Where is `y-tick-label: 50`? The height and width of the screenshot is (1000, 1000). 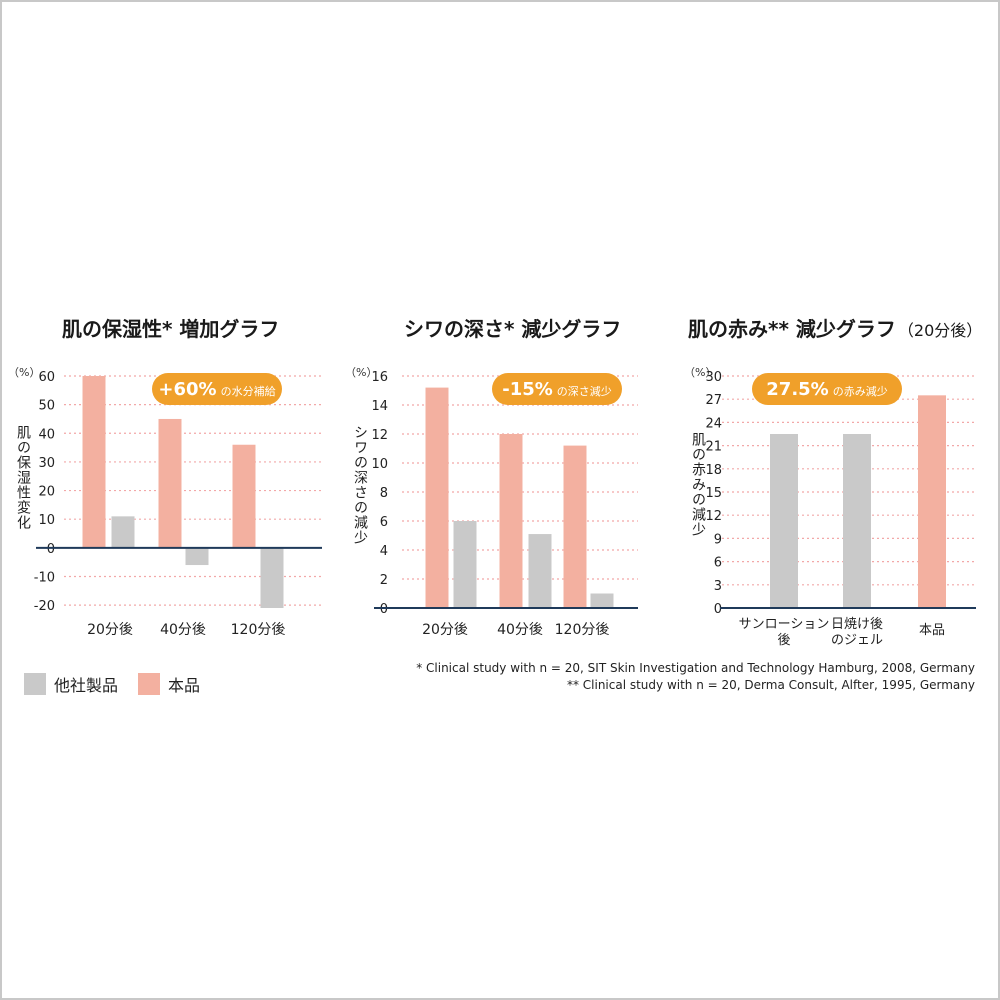
y-tick-label: 50 is located at coordinates (46, 406).